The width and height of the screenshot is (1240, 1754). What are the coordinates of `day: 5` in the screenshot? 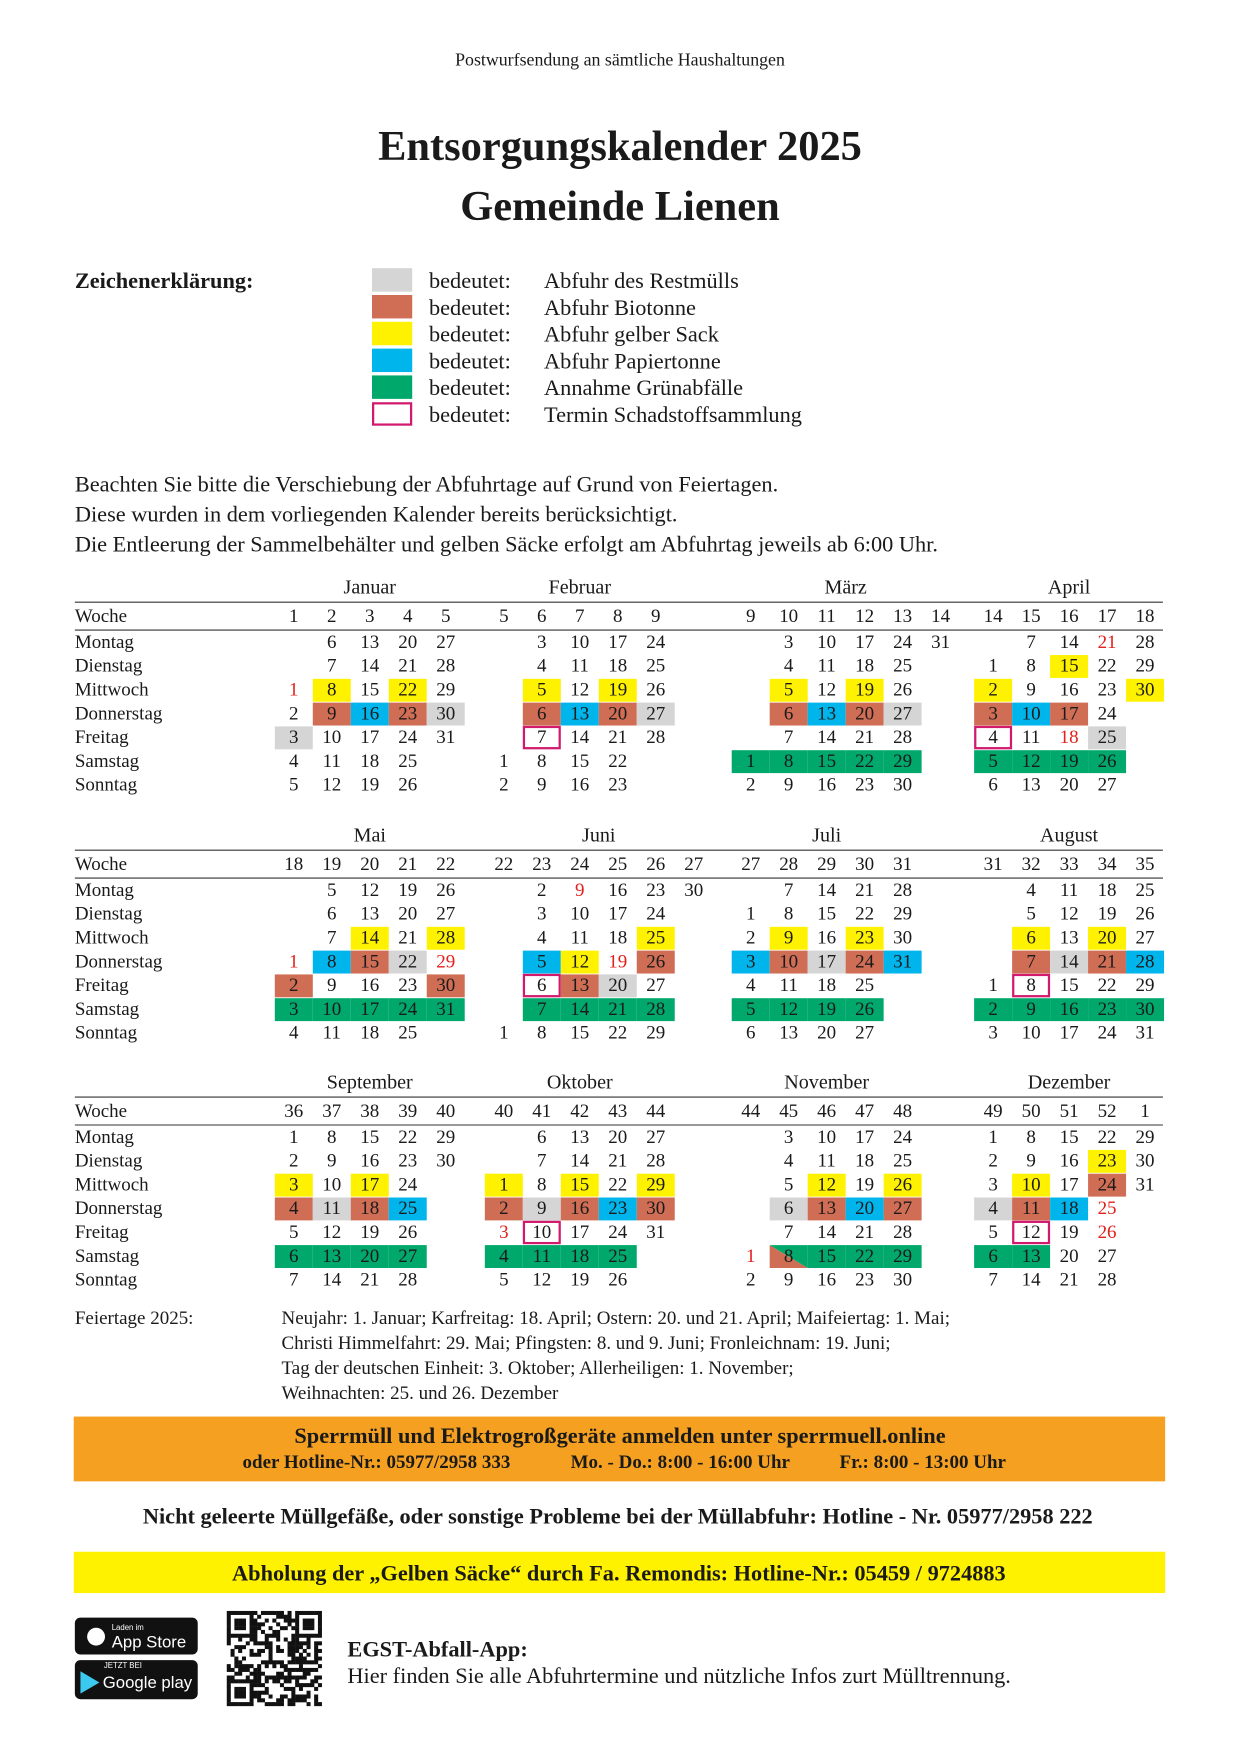 It's located at (789, 689).